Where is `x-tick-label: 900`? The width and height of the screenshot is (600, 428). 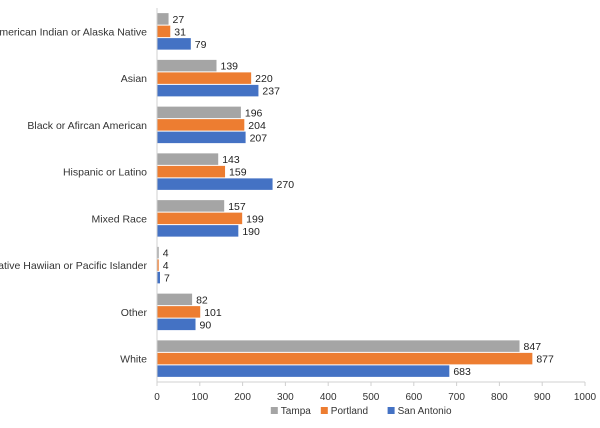 x-tick-label: 900 is located at coordinates (542, 397).